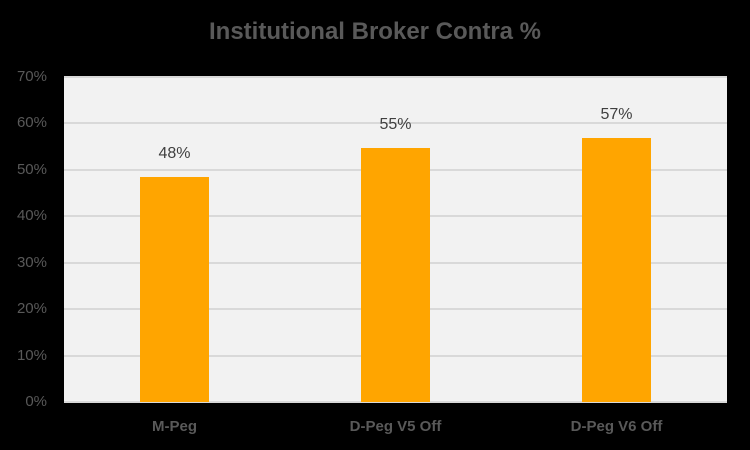 This screenshot has height=450, width=750. I want to click on x-tick-label: D-Peg V5 Off, so click(395, 426).